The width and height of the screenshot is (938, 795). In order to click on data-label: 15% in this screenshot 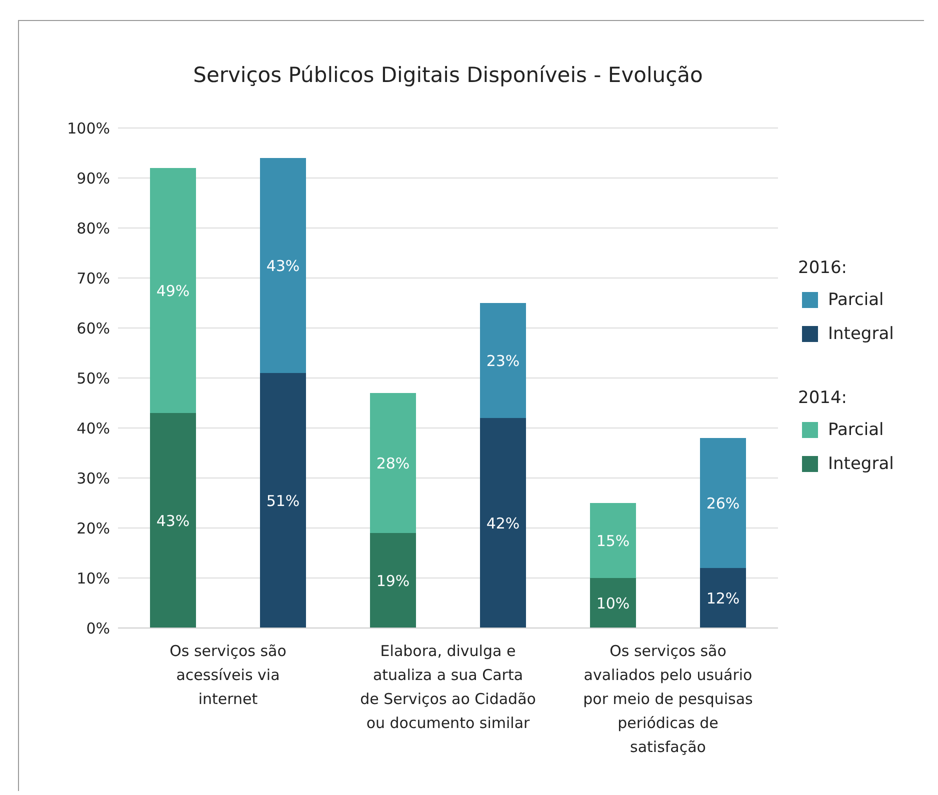, I will do `click(613, 541)`.